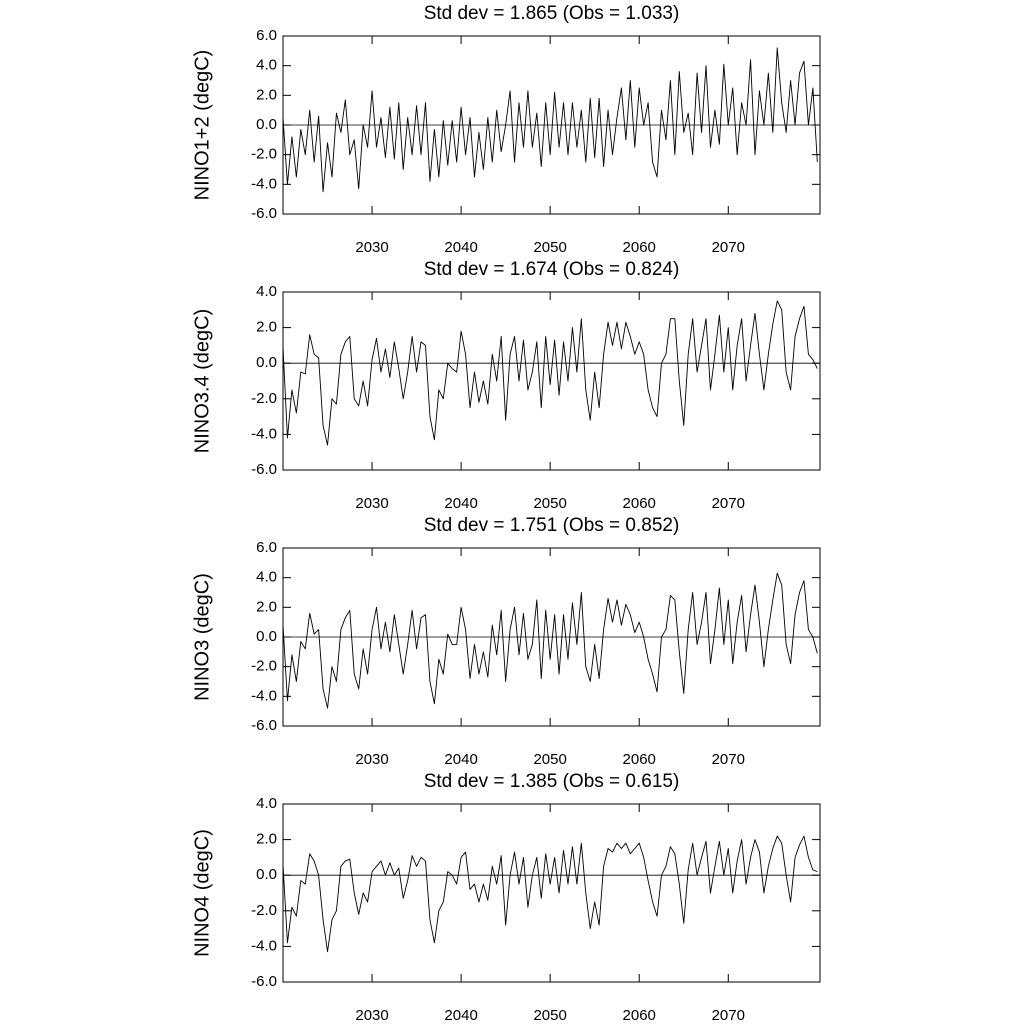 The image size is (1024, 1024). What do you see at coordinates (552, 525) in the screenshot?
I see `panel-title: Std dev = 1.751 (Obs = 0.852)` at bounding box center [552, 525].